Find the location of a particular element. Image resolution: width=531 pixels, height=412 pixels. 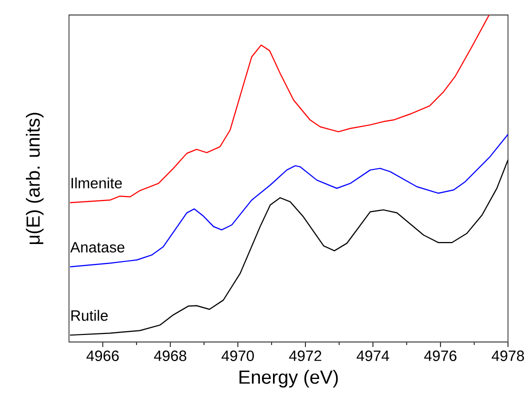

x-tick-label: 4966 is located at coordinates (102, 356).